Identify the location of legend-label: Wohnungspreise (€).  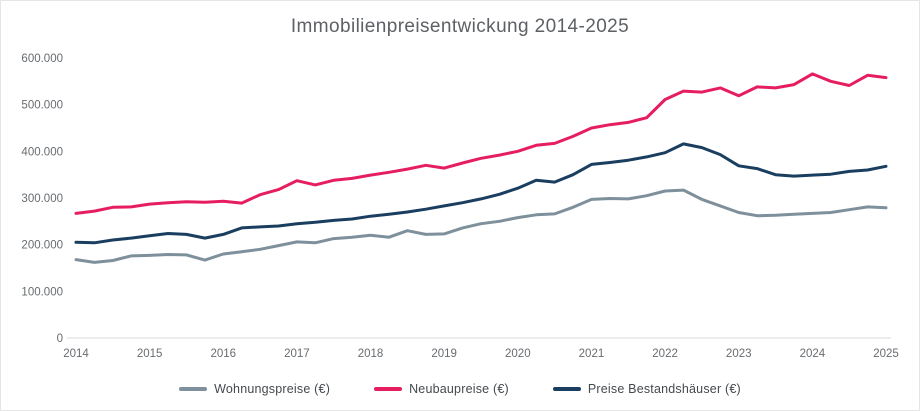
(272, 389).